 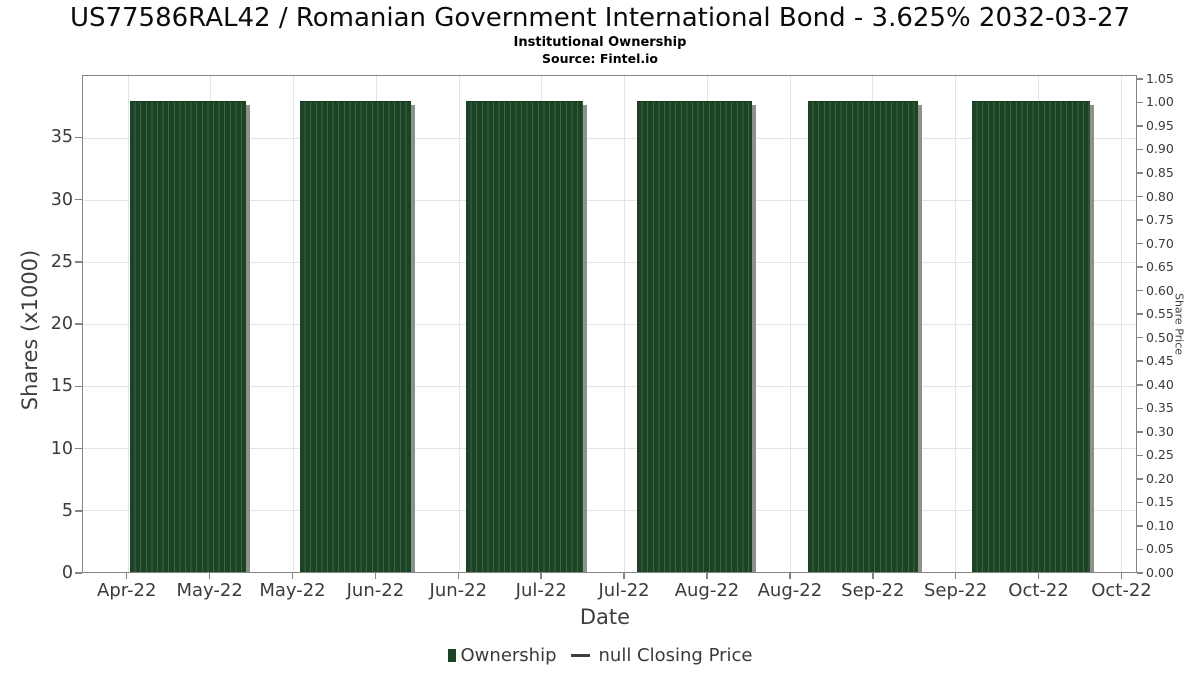 What do you see at coordinates (292, 590) in the screenshot?
I see `x-axis-tick-label: May-22` at bounding box center [292, 590].